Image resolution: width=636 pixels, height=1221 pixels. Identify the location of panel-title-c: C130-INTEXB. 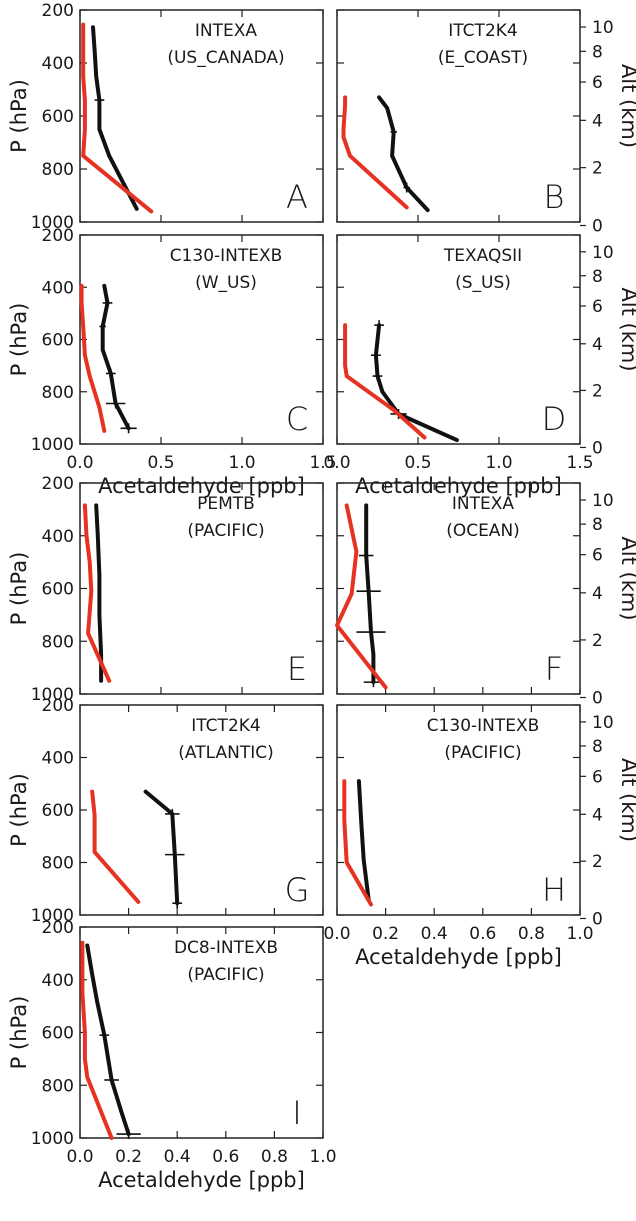
(226, 256).